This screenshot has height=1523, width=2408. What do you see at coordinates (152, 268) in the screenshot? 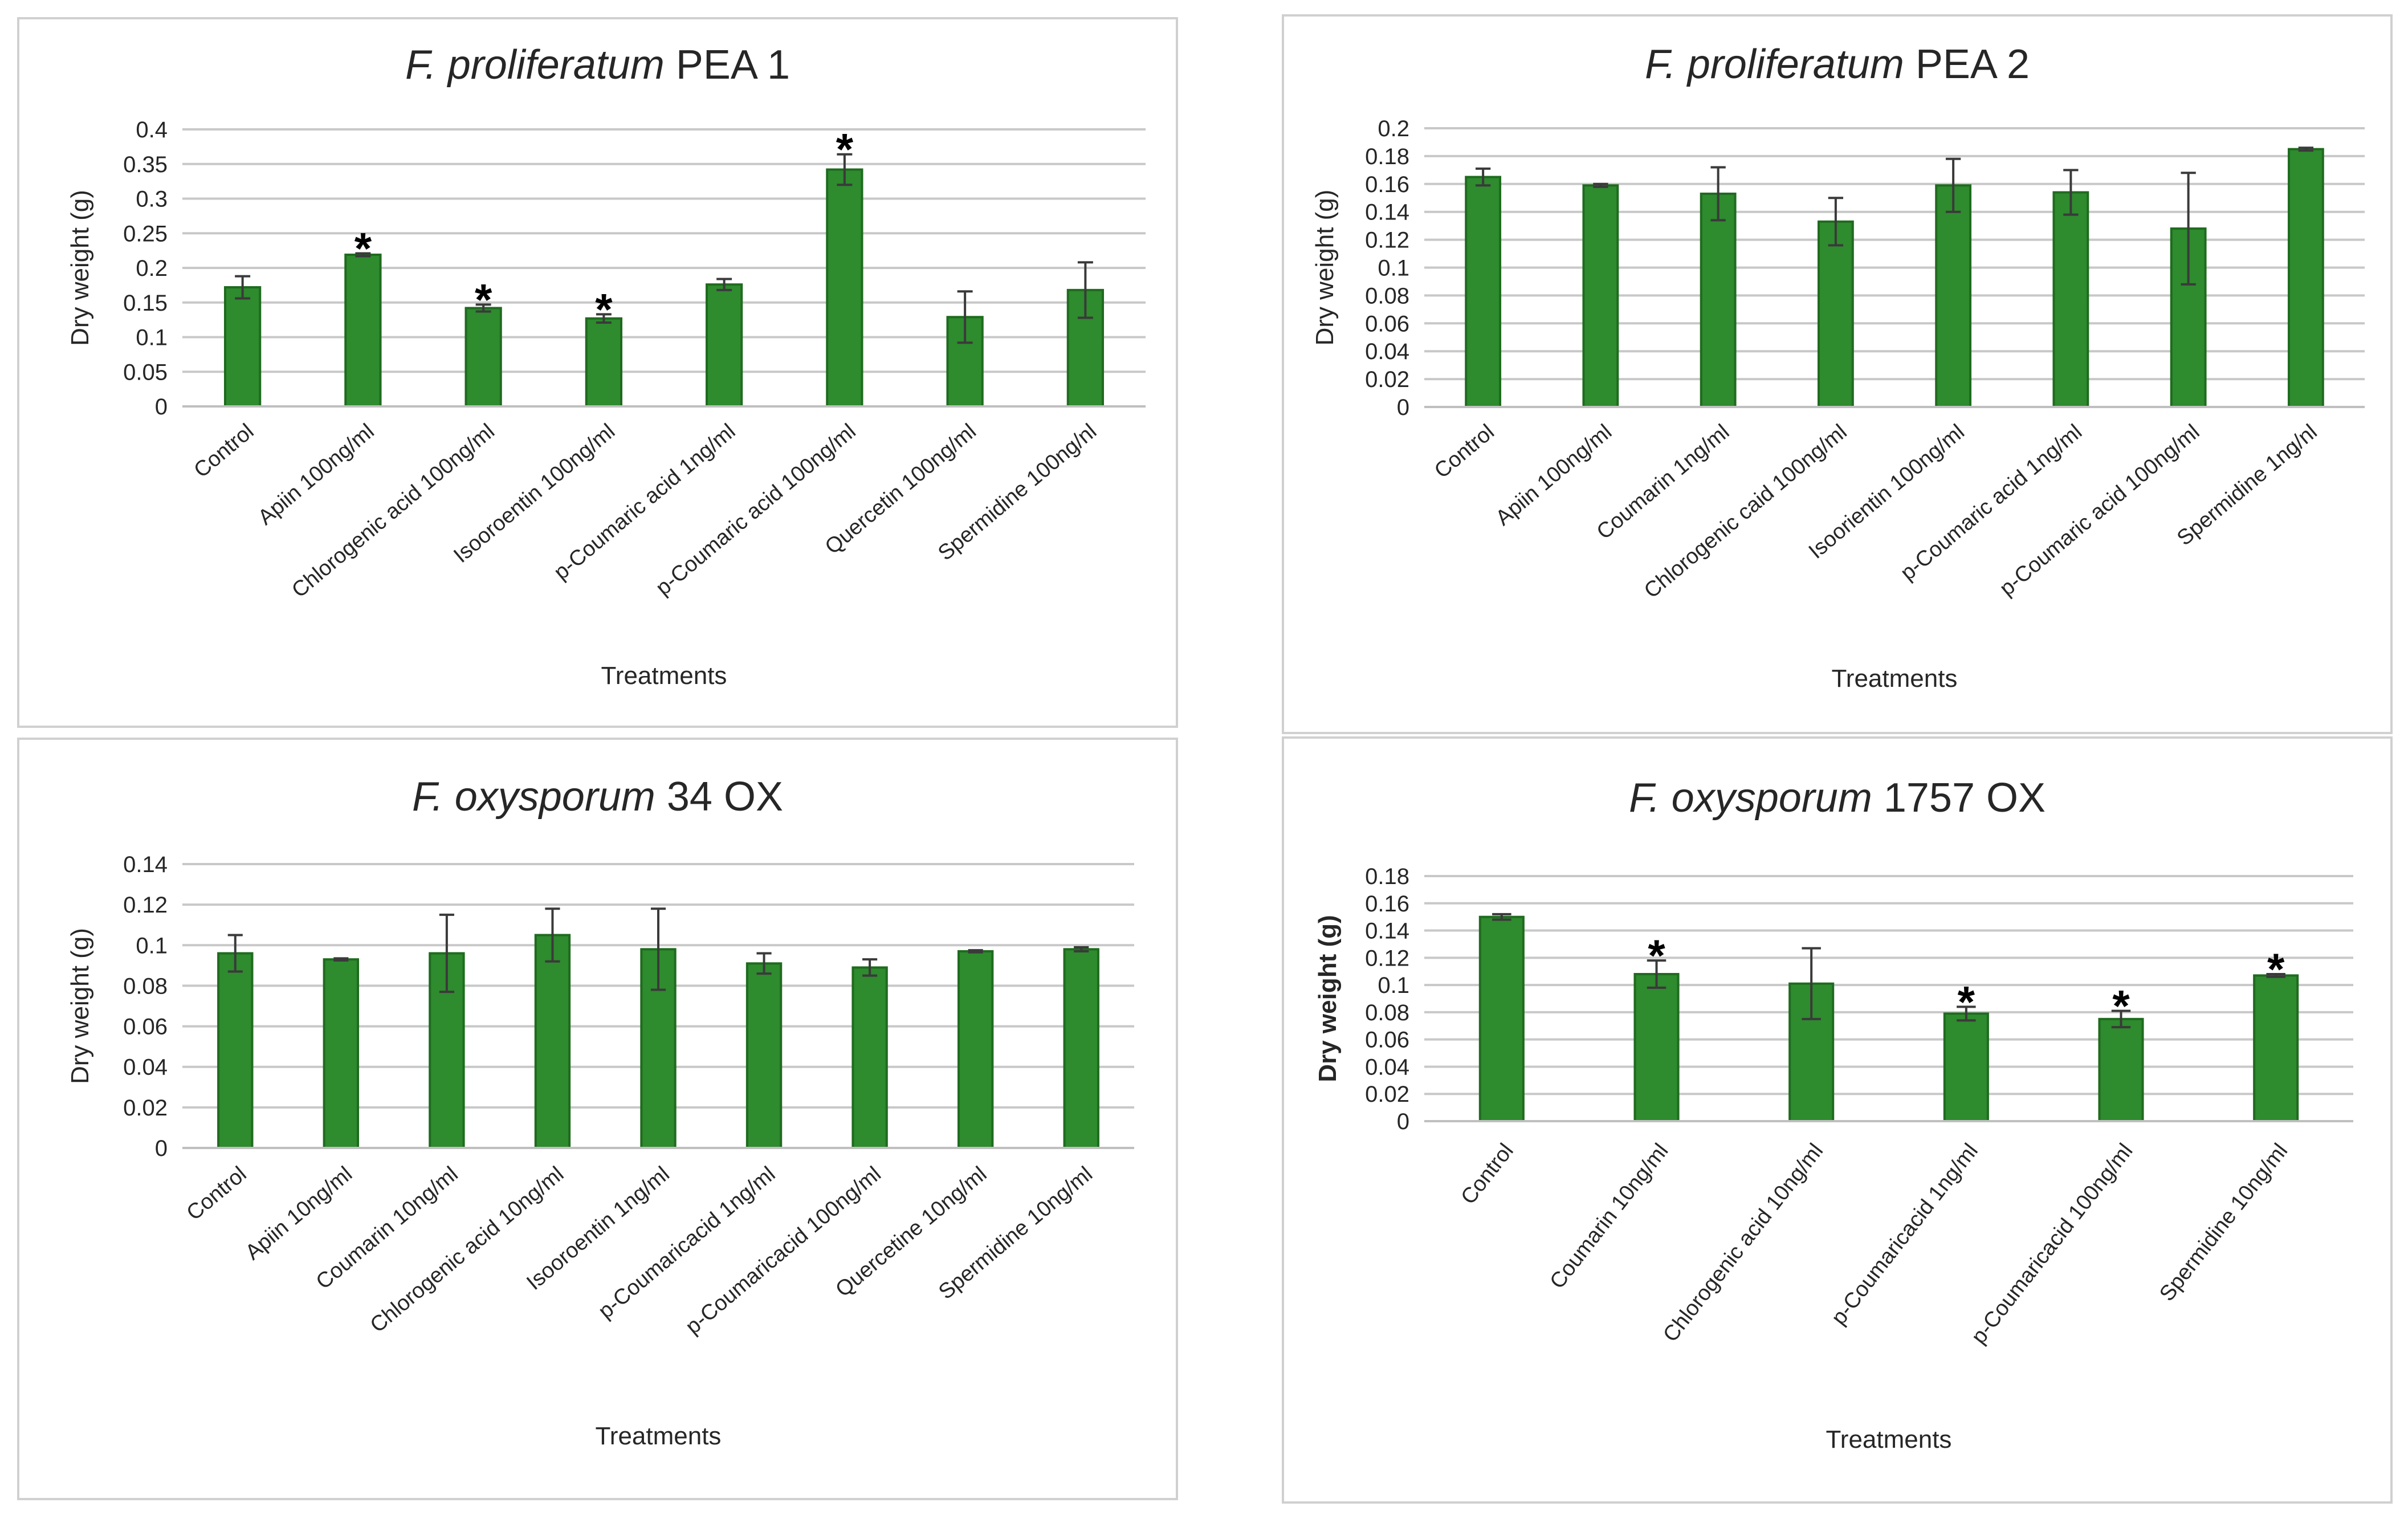
I see `y-tick-label: 0.2` at bounding box center [152, 268].